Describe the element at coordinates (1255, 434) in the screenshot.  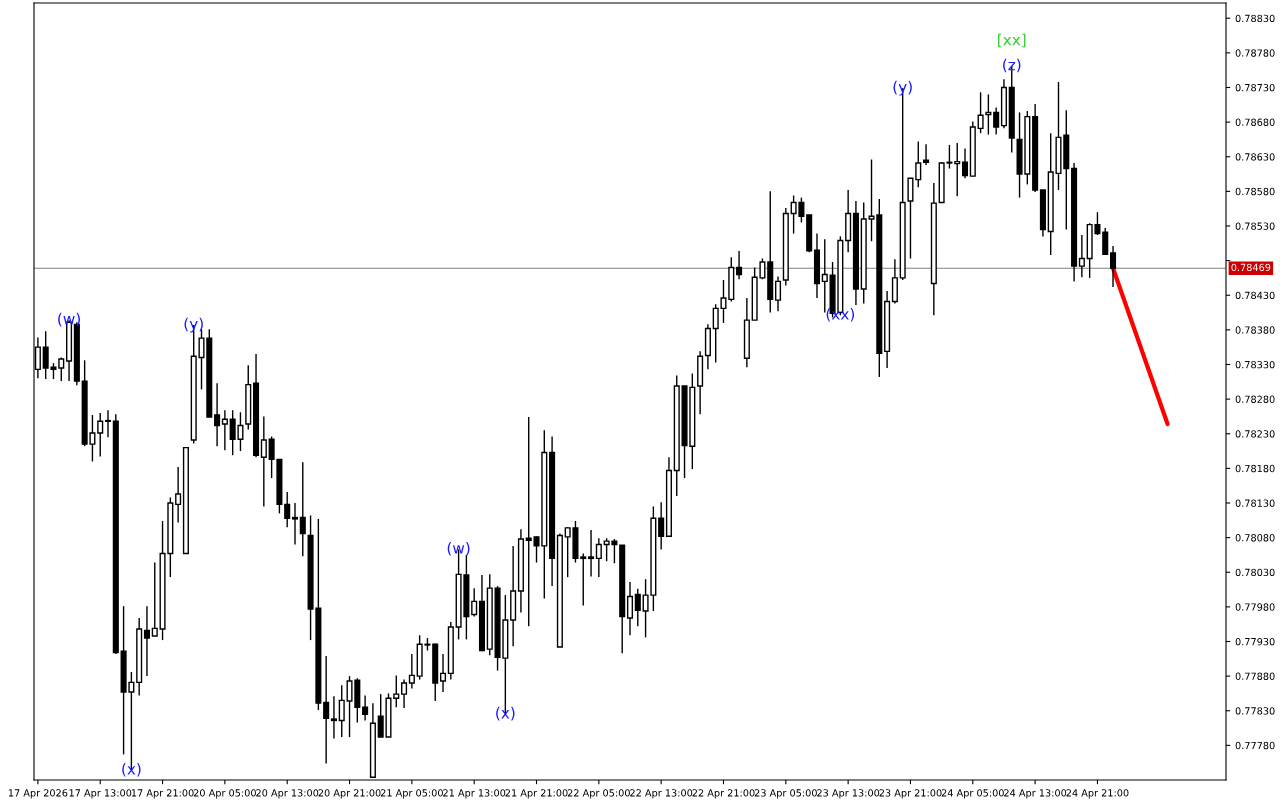
I see `y-tick-label: 0.78230` at that location.